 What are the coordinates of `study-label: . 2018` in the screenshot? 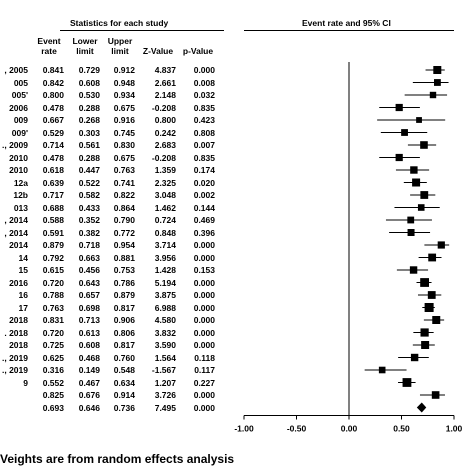 It's located at (16, 332).